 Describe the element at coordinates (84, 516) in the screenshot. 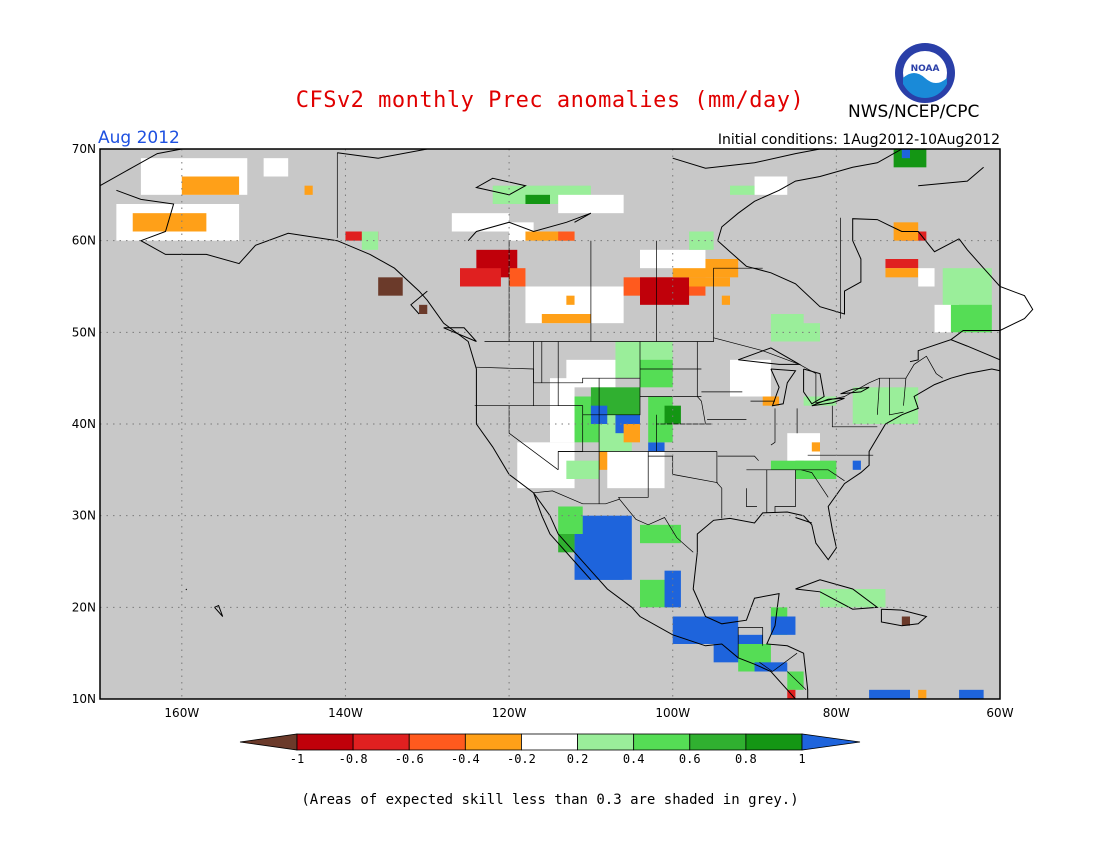

I see `lat-label: 30N` at that location.